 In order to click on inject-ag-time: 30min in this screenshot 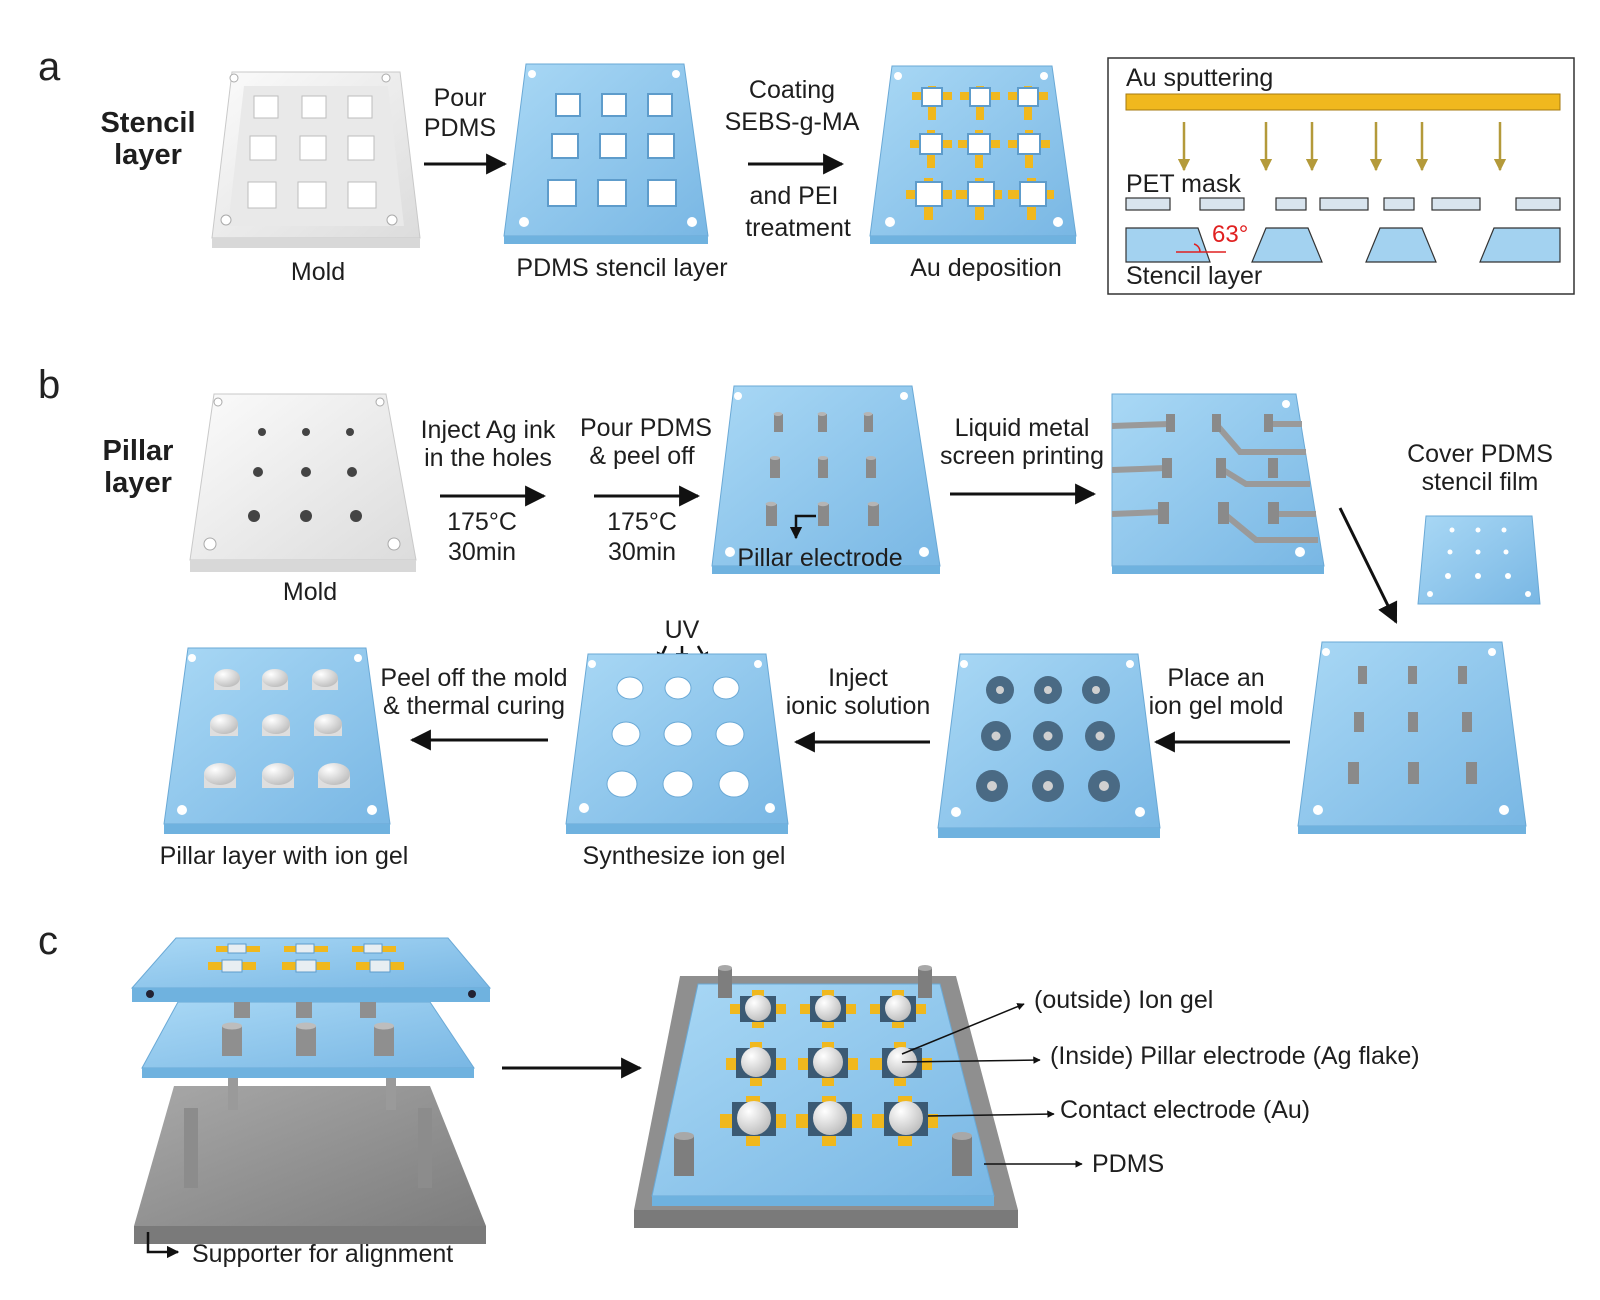, I will do `click(482, 552)`.